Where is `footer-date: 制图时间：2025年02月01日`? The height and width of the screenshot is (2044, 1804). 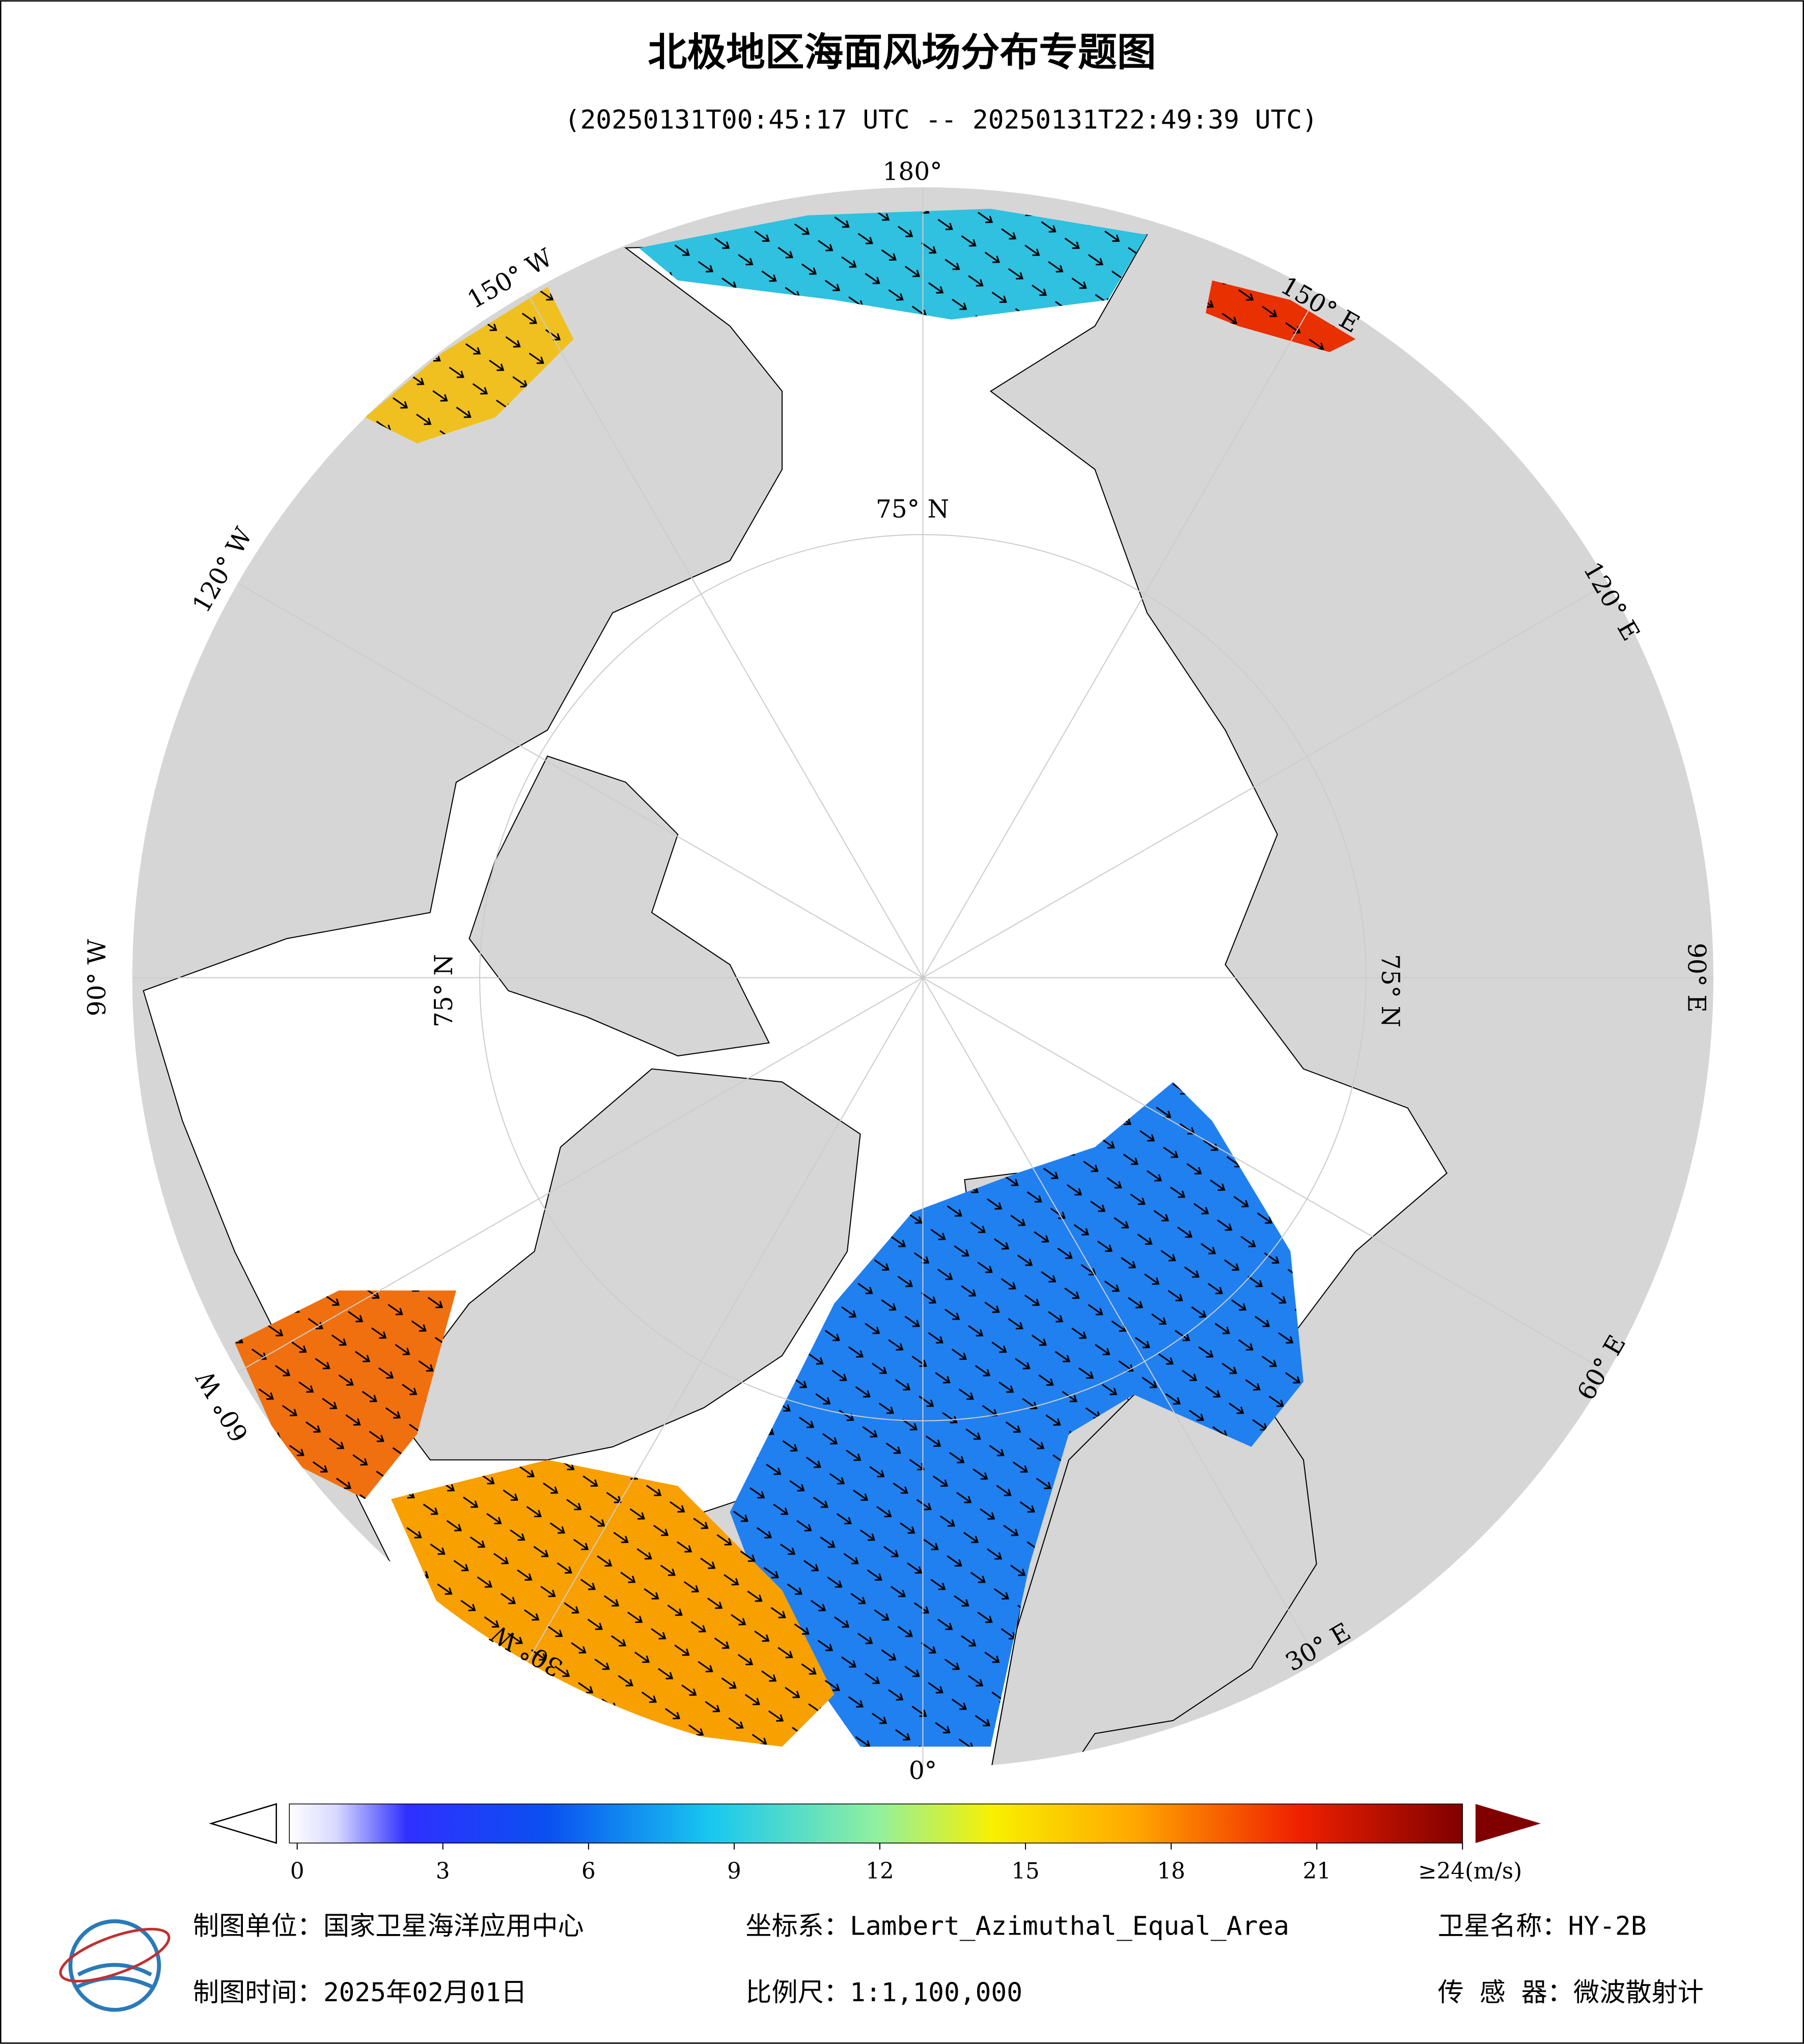 footer-date: 制图时间：2025年02月01日 is located at coordinates (360, 1992).